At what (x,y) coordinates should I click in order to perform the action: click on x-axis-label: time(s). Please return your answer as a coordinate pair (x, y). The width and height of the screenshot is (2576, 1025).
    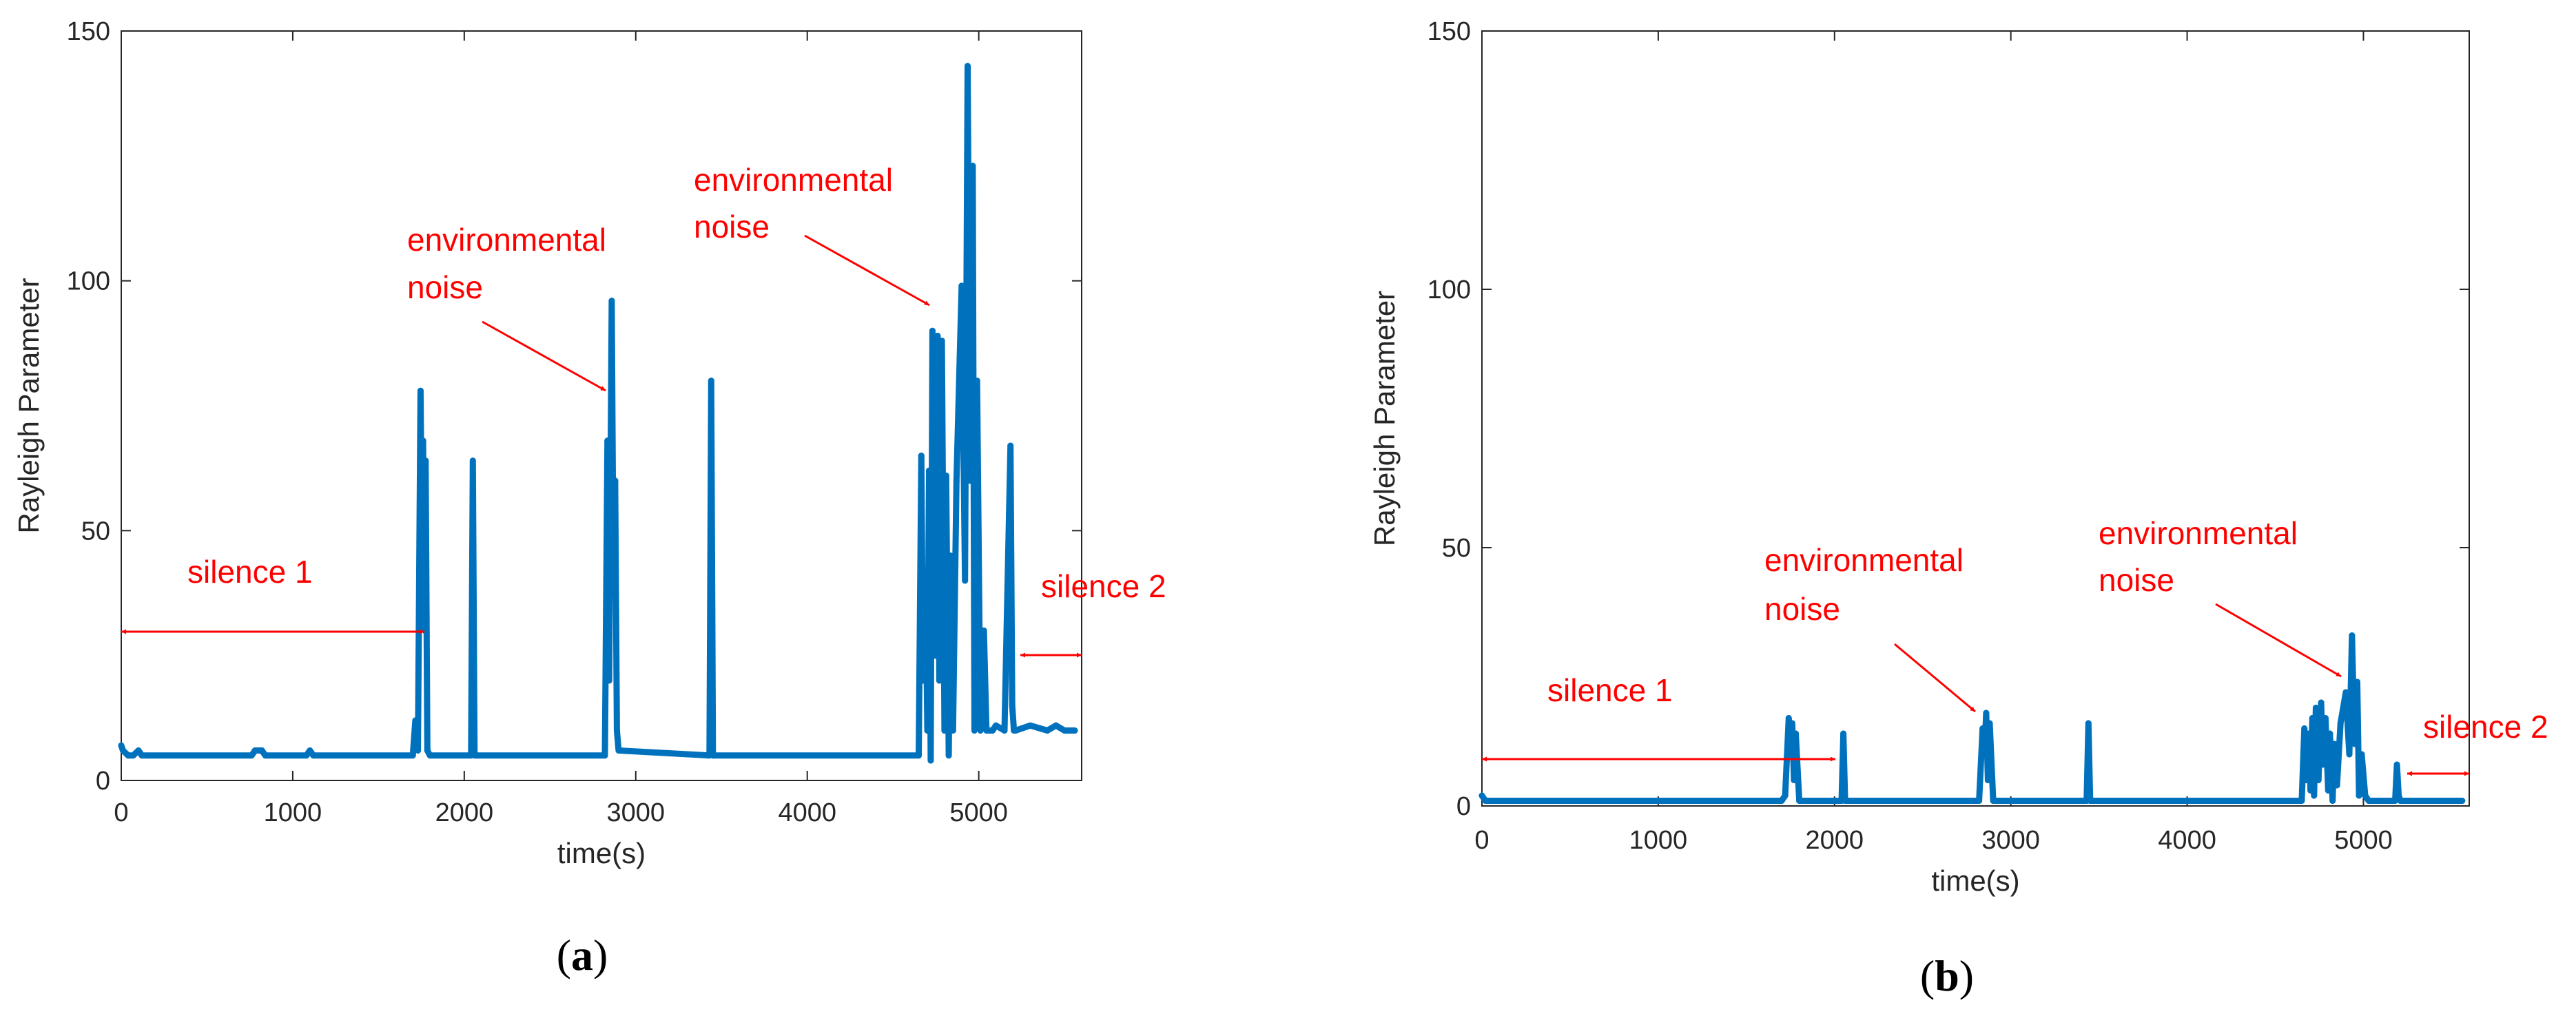
    Looking at the image, I should click on (1975, 880).